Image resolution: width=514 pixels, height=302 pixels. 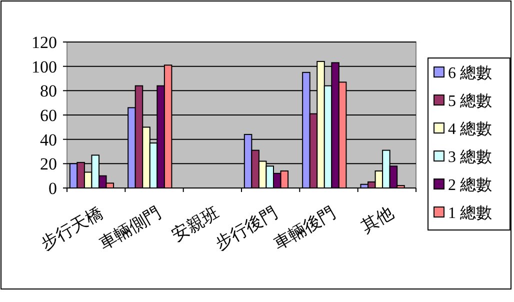 What do you see at coordinates (48, 115) in the screenshot?
I see `y-tick-label: 60` at bounding box center [48, 115].